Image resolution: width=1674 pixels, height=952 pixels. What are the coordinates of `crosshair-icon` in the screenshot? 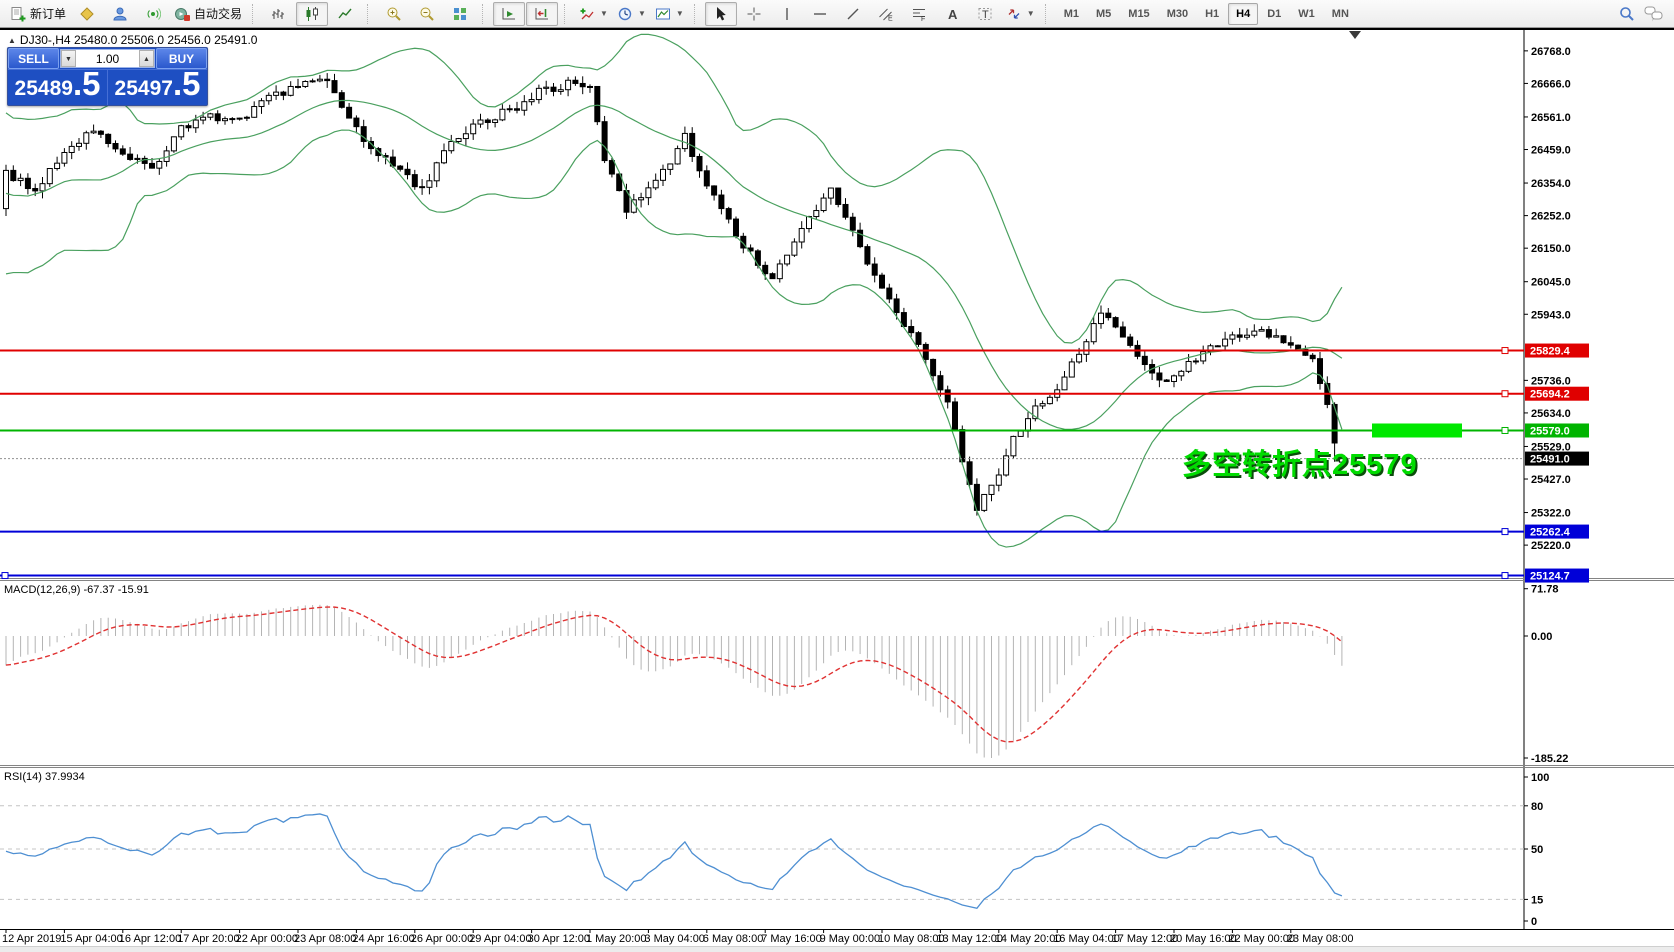 It's located at (754, 13).